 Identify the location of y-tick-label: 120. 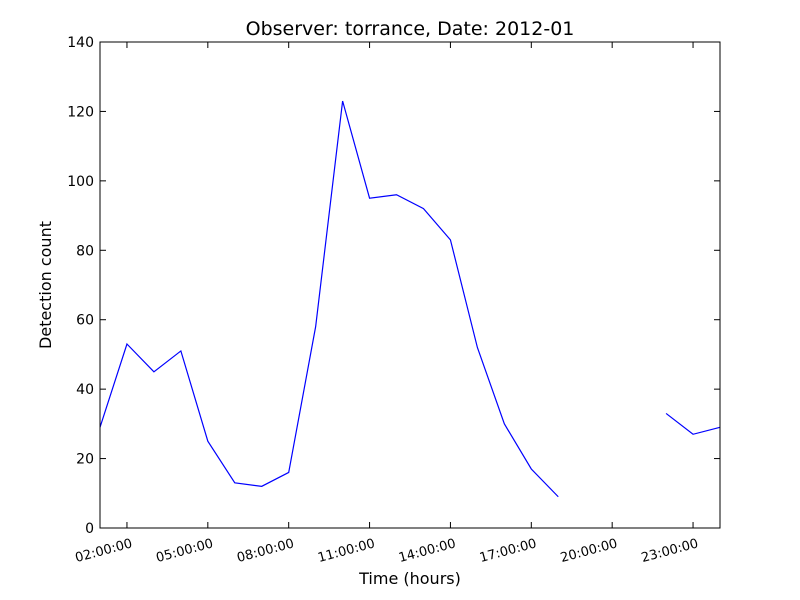
(80, 112).